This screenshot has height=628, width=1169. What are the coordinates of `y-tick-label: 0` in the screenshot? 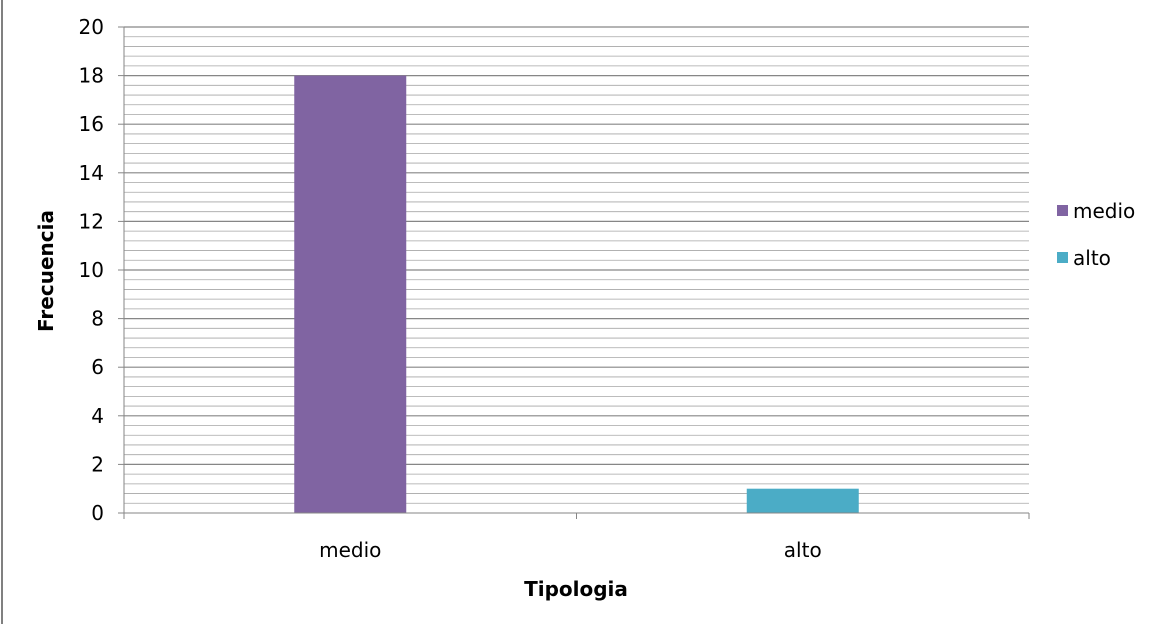 It's located at (97, 513).